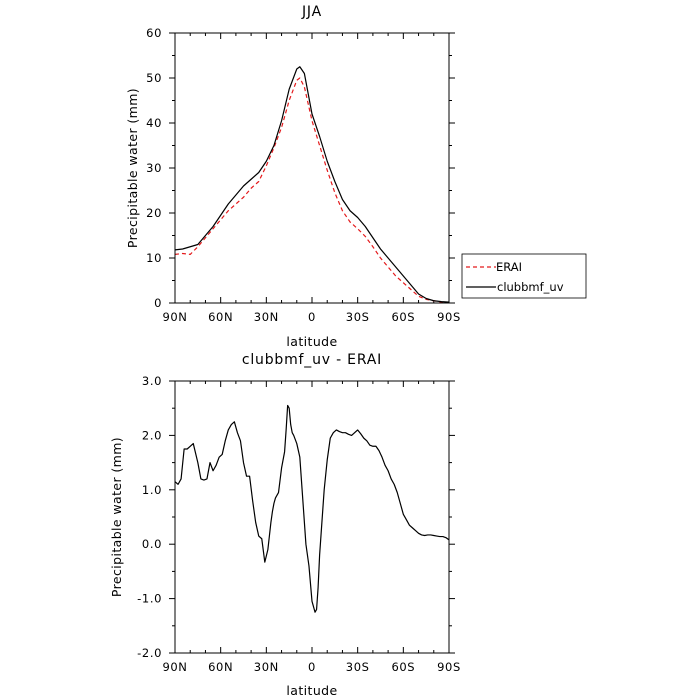  I want to click on bottom-series-difference-line, so click(312, 508).